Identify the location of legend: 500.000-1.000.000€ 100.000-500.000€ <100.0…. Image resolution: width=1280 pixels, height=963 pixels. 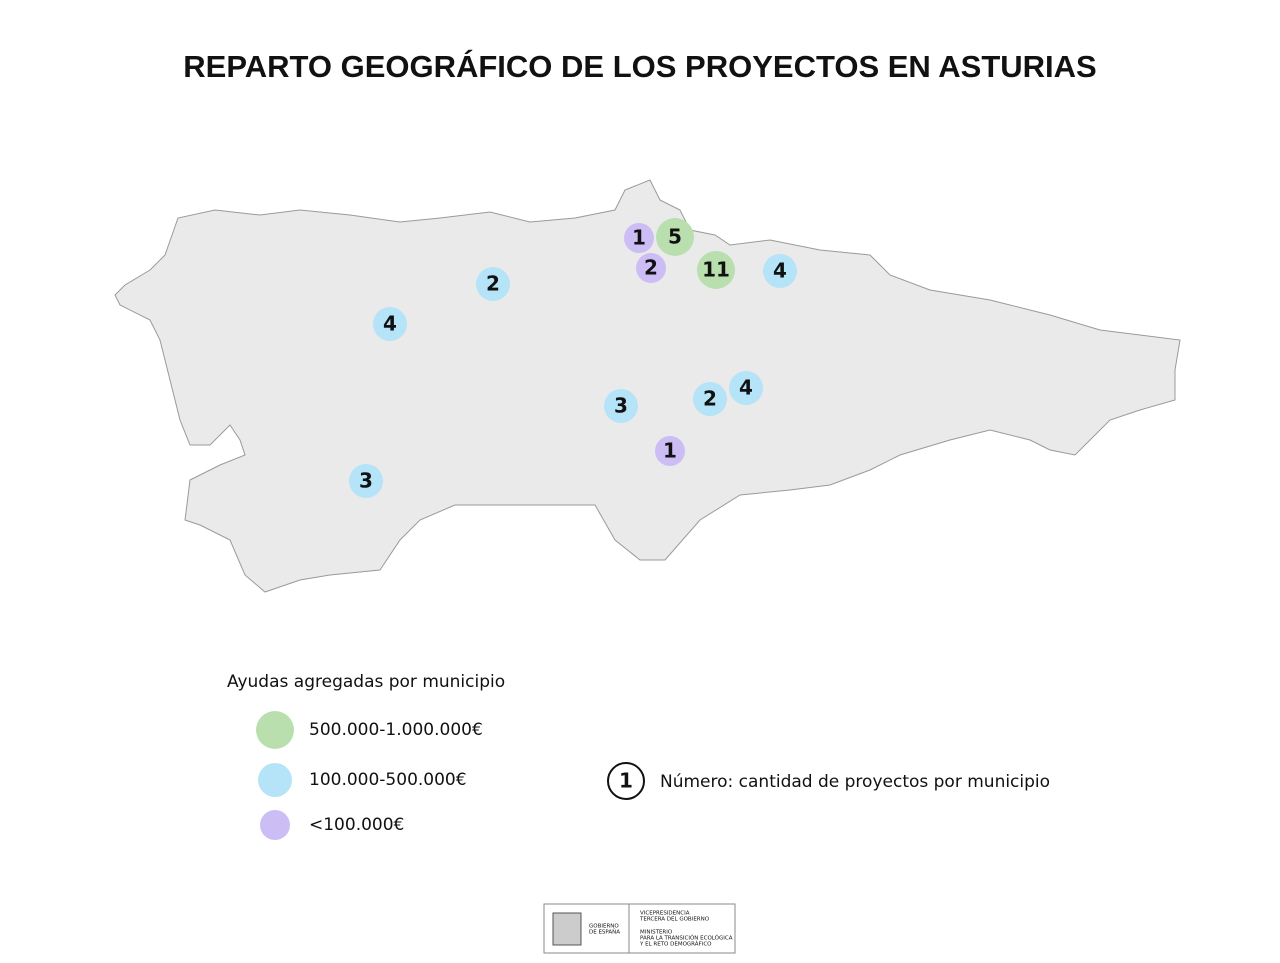
(369, 775).